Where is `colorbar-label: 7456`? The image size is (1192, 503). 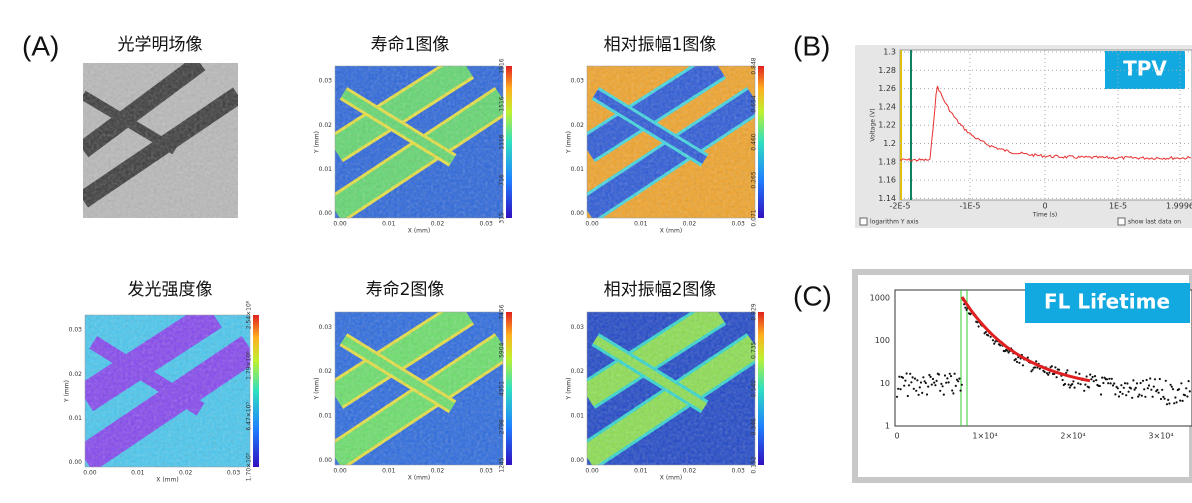 colorbar-label: 7456 is located at coordinates (502, 311).